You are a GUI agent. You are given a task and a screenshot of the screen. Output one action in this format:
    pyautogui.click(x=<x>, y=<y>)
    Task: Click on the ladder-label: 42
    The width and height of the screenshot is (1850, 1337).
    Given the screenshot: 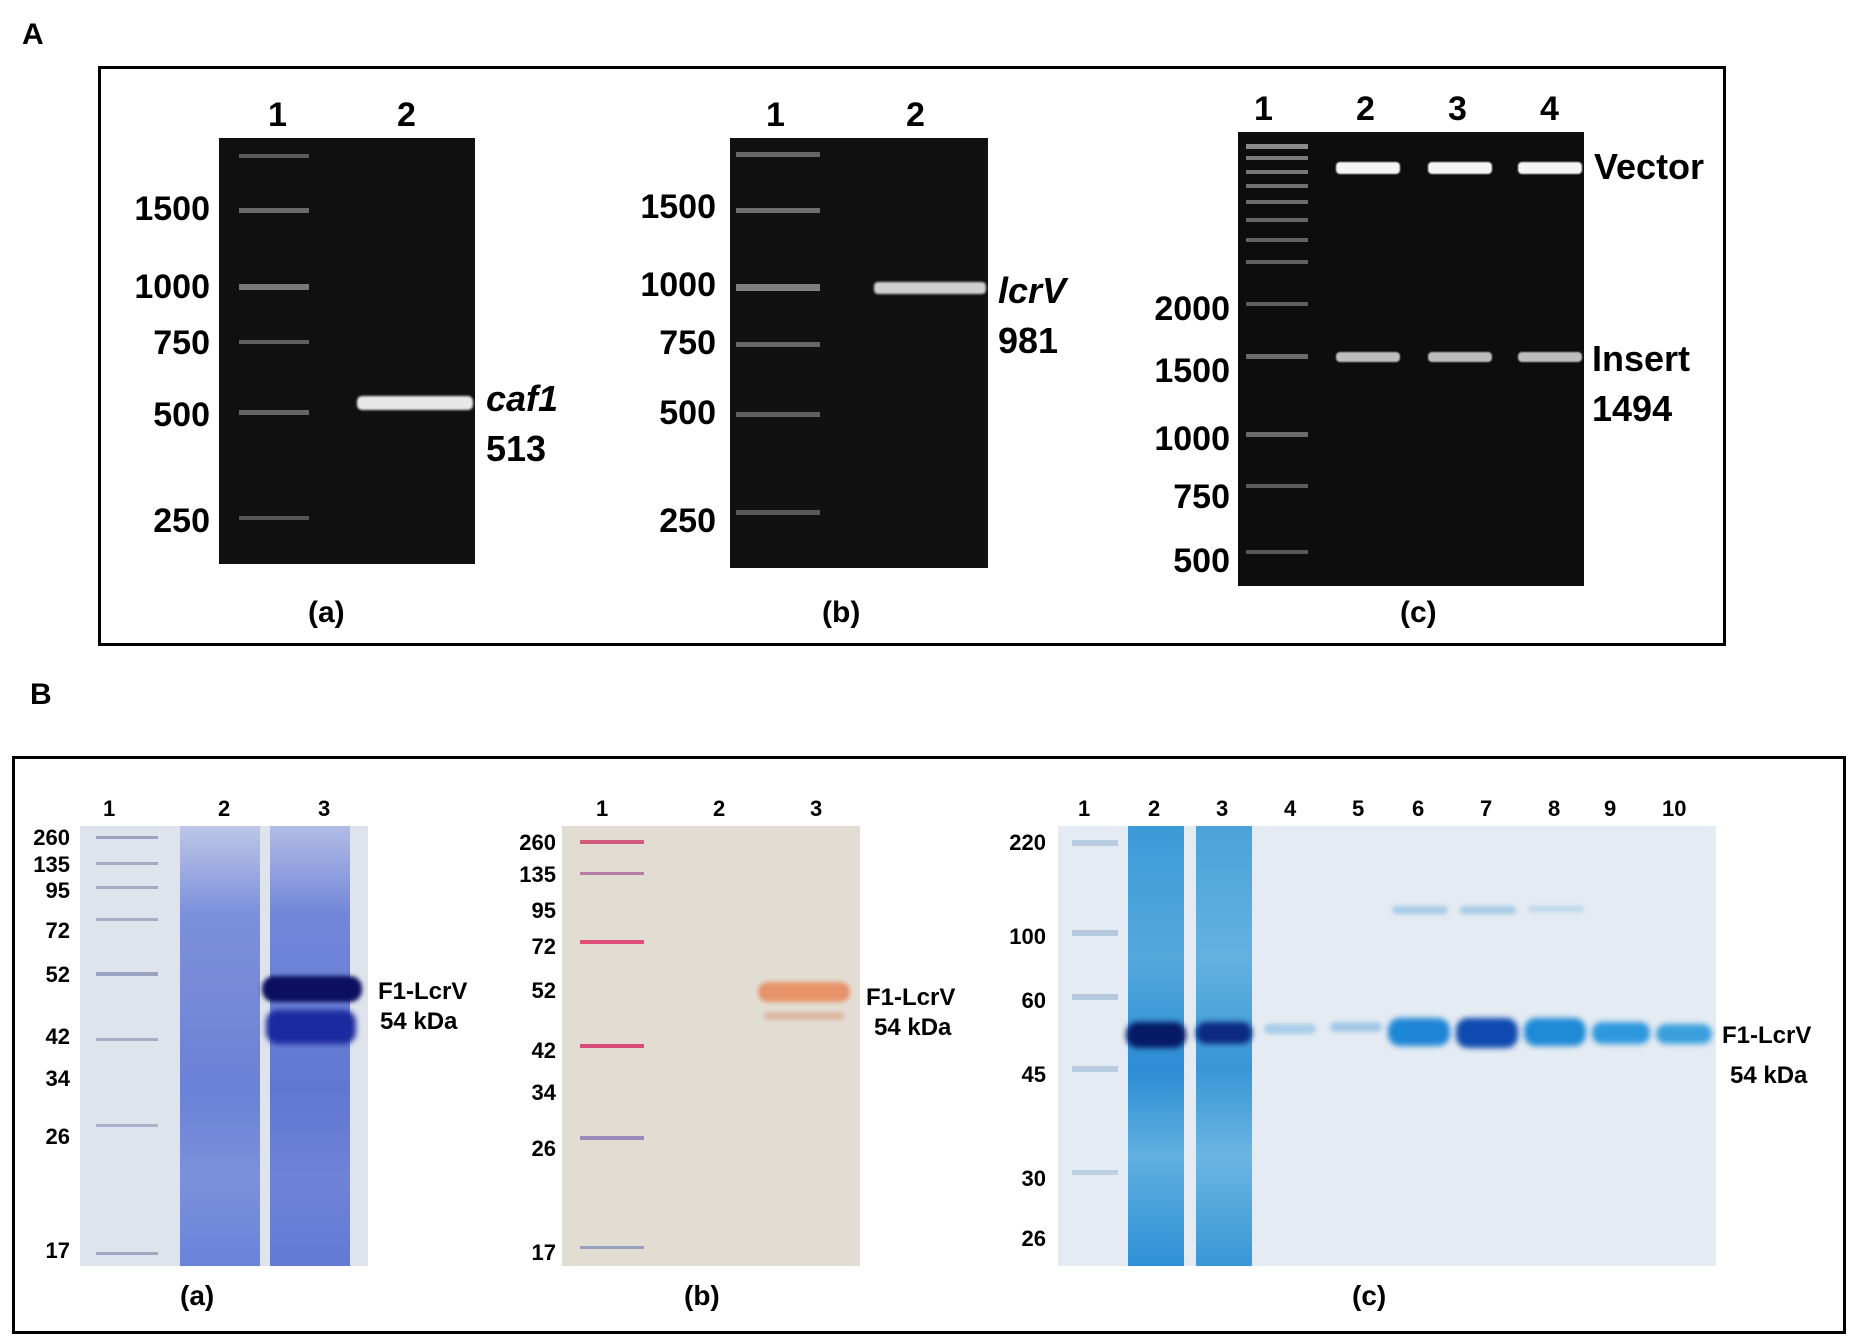 What is the action you would take?
    pyautogui.click(x=543, y=1050)
    